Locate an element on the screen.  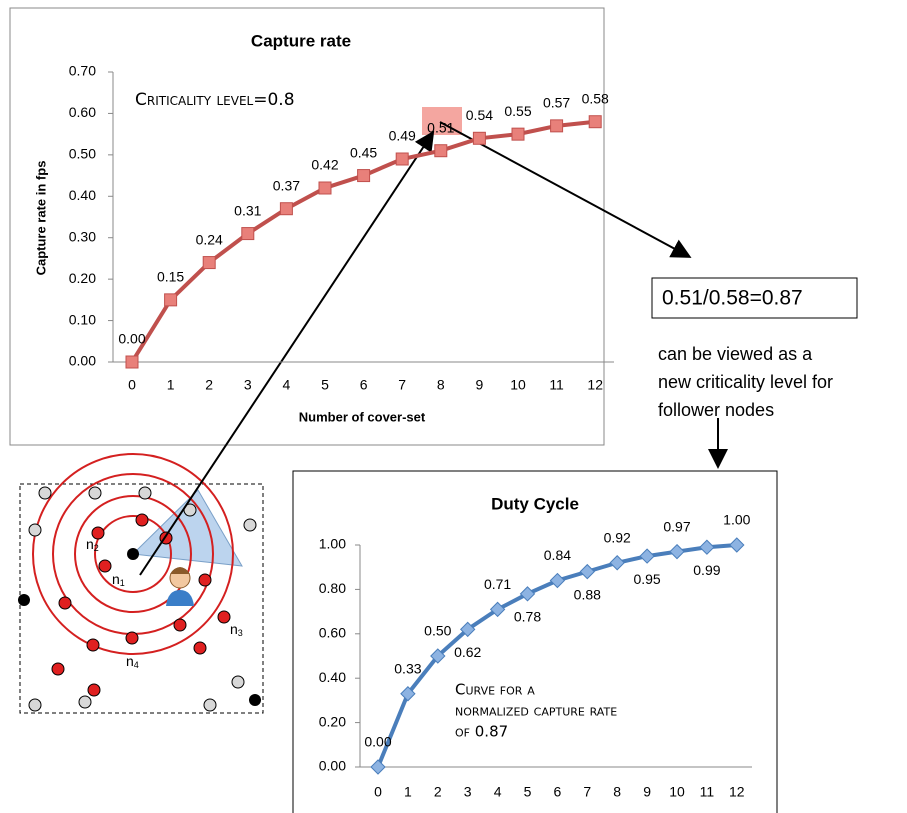
y-tick-label: 0.40 is located at coordinates (82, 195).